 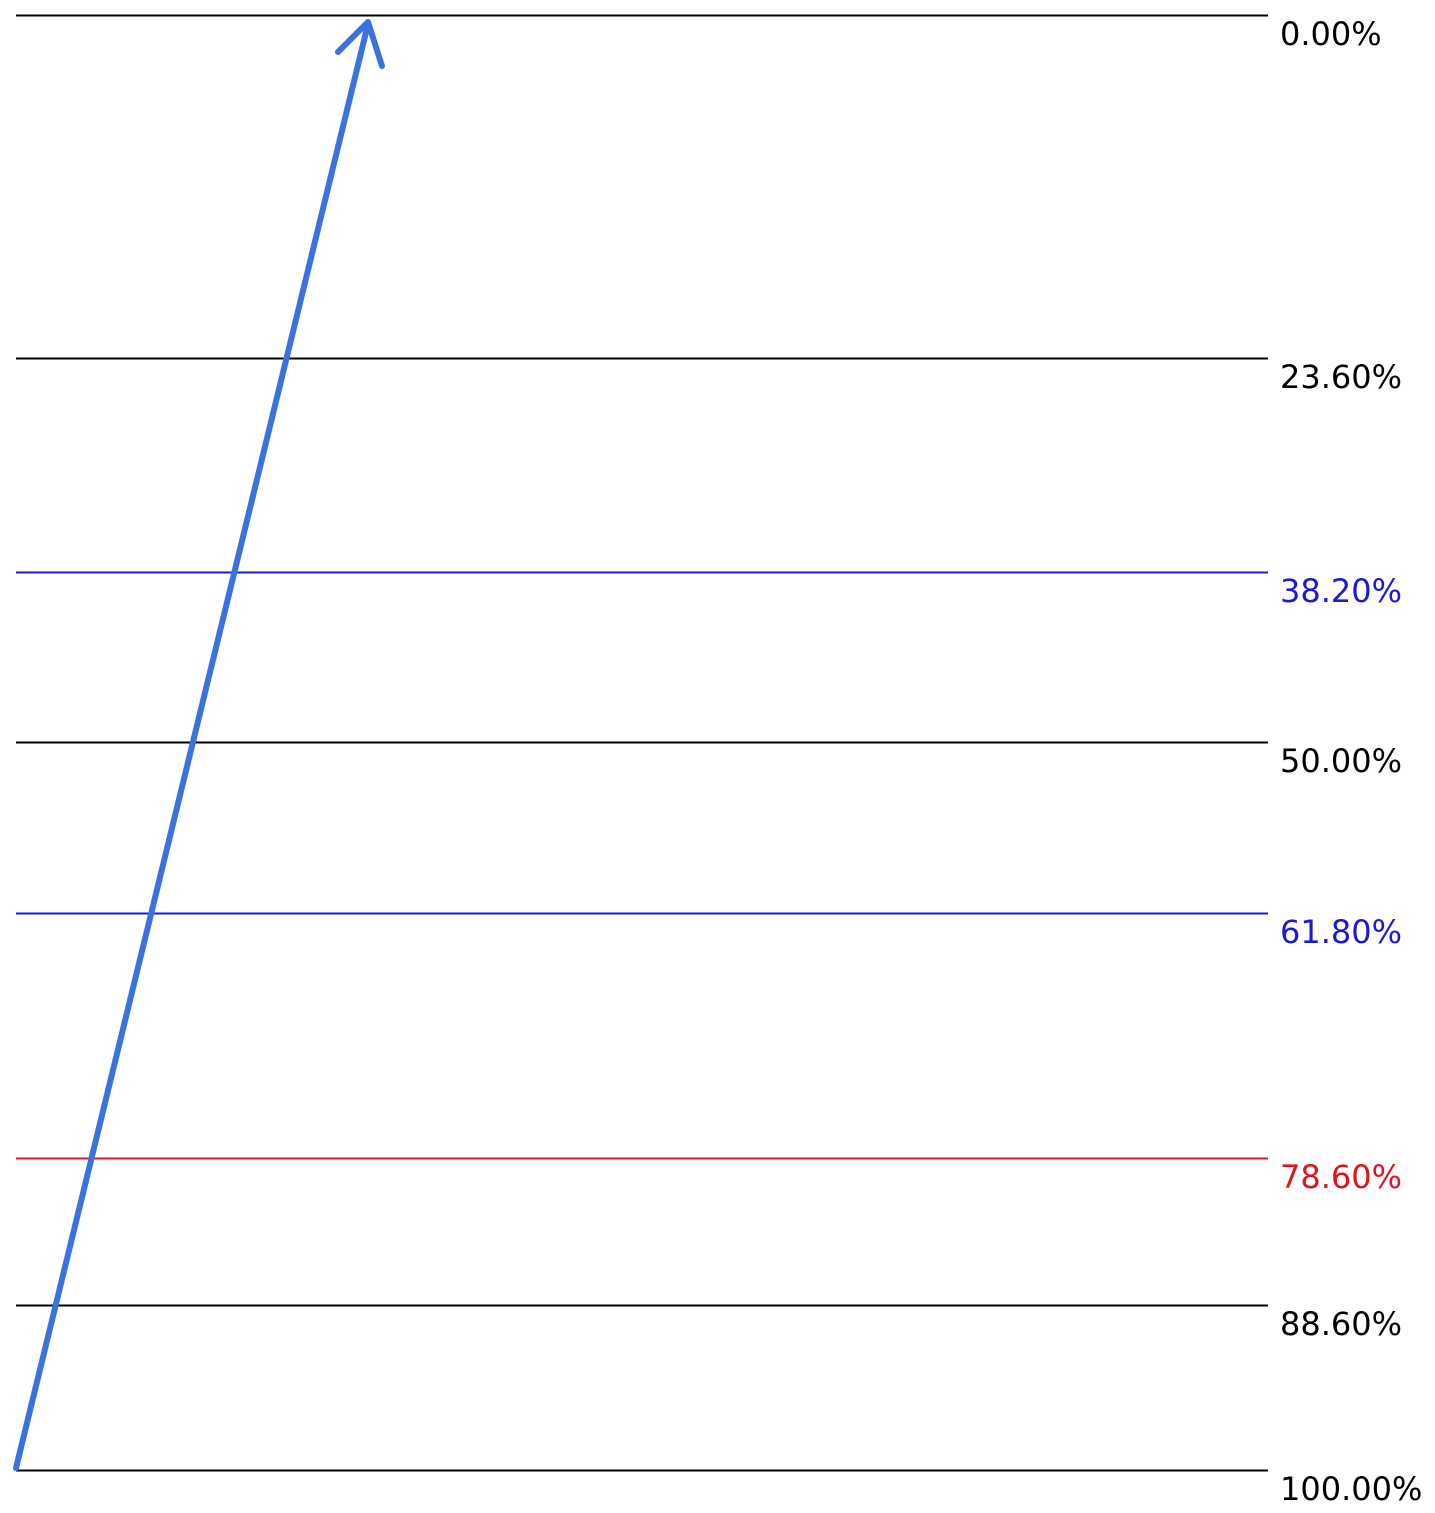 I want to click on level-label: 50.00%, so click(x=1341, y=761).